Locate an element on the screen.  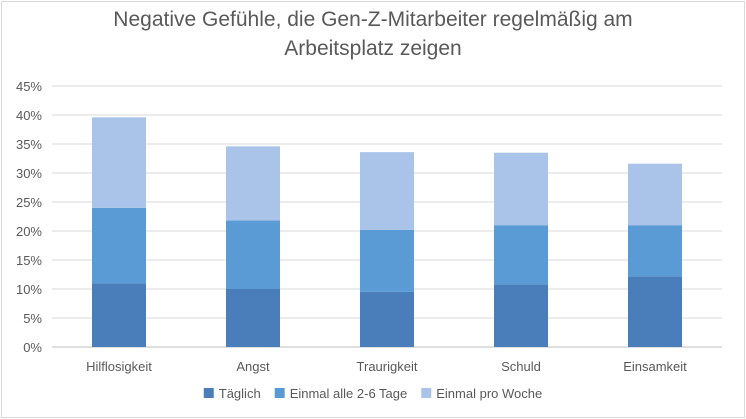
y-tick-label: 40% is located at coordinates (29, 115).